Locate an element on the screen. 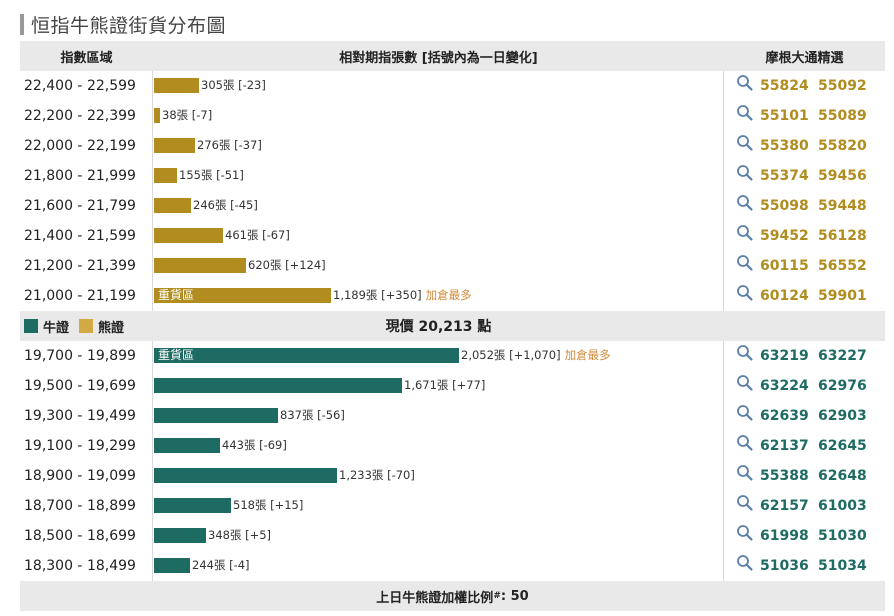 Image resolution: width=894 pixels, height=616 pixels. bar-cell: 276張 [-37] is located at coordinates (438, 146).